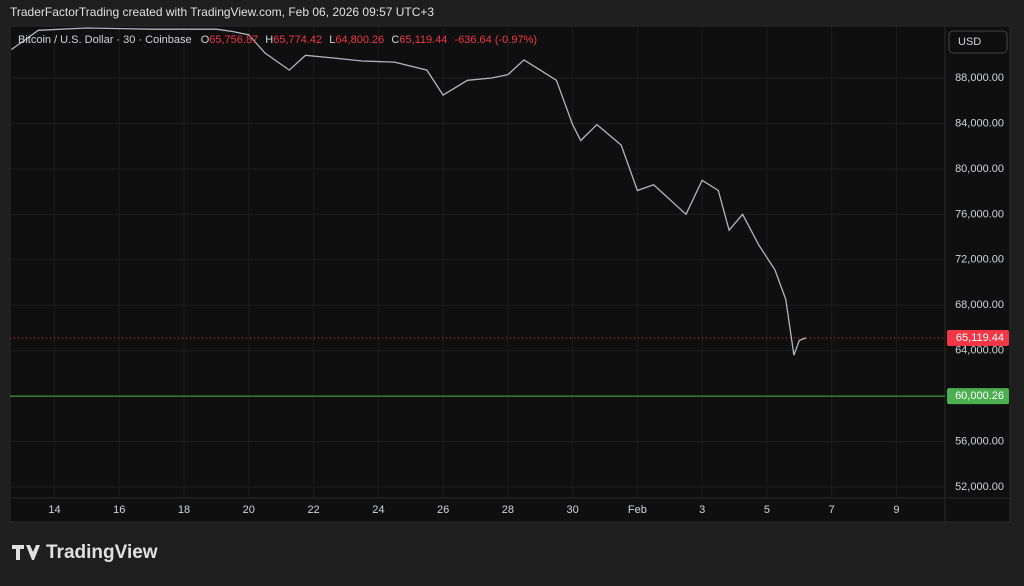 The image size is (1024, 586). What do you see at coordinates (184, 510) in the screenshot?
I see `x-tick-label: 18` at bounding box center [184, 510].